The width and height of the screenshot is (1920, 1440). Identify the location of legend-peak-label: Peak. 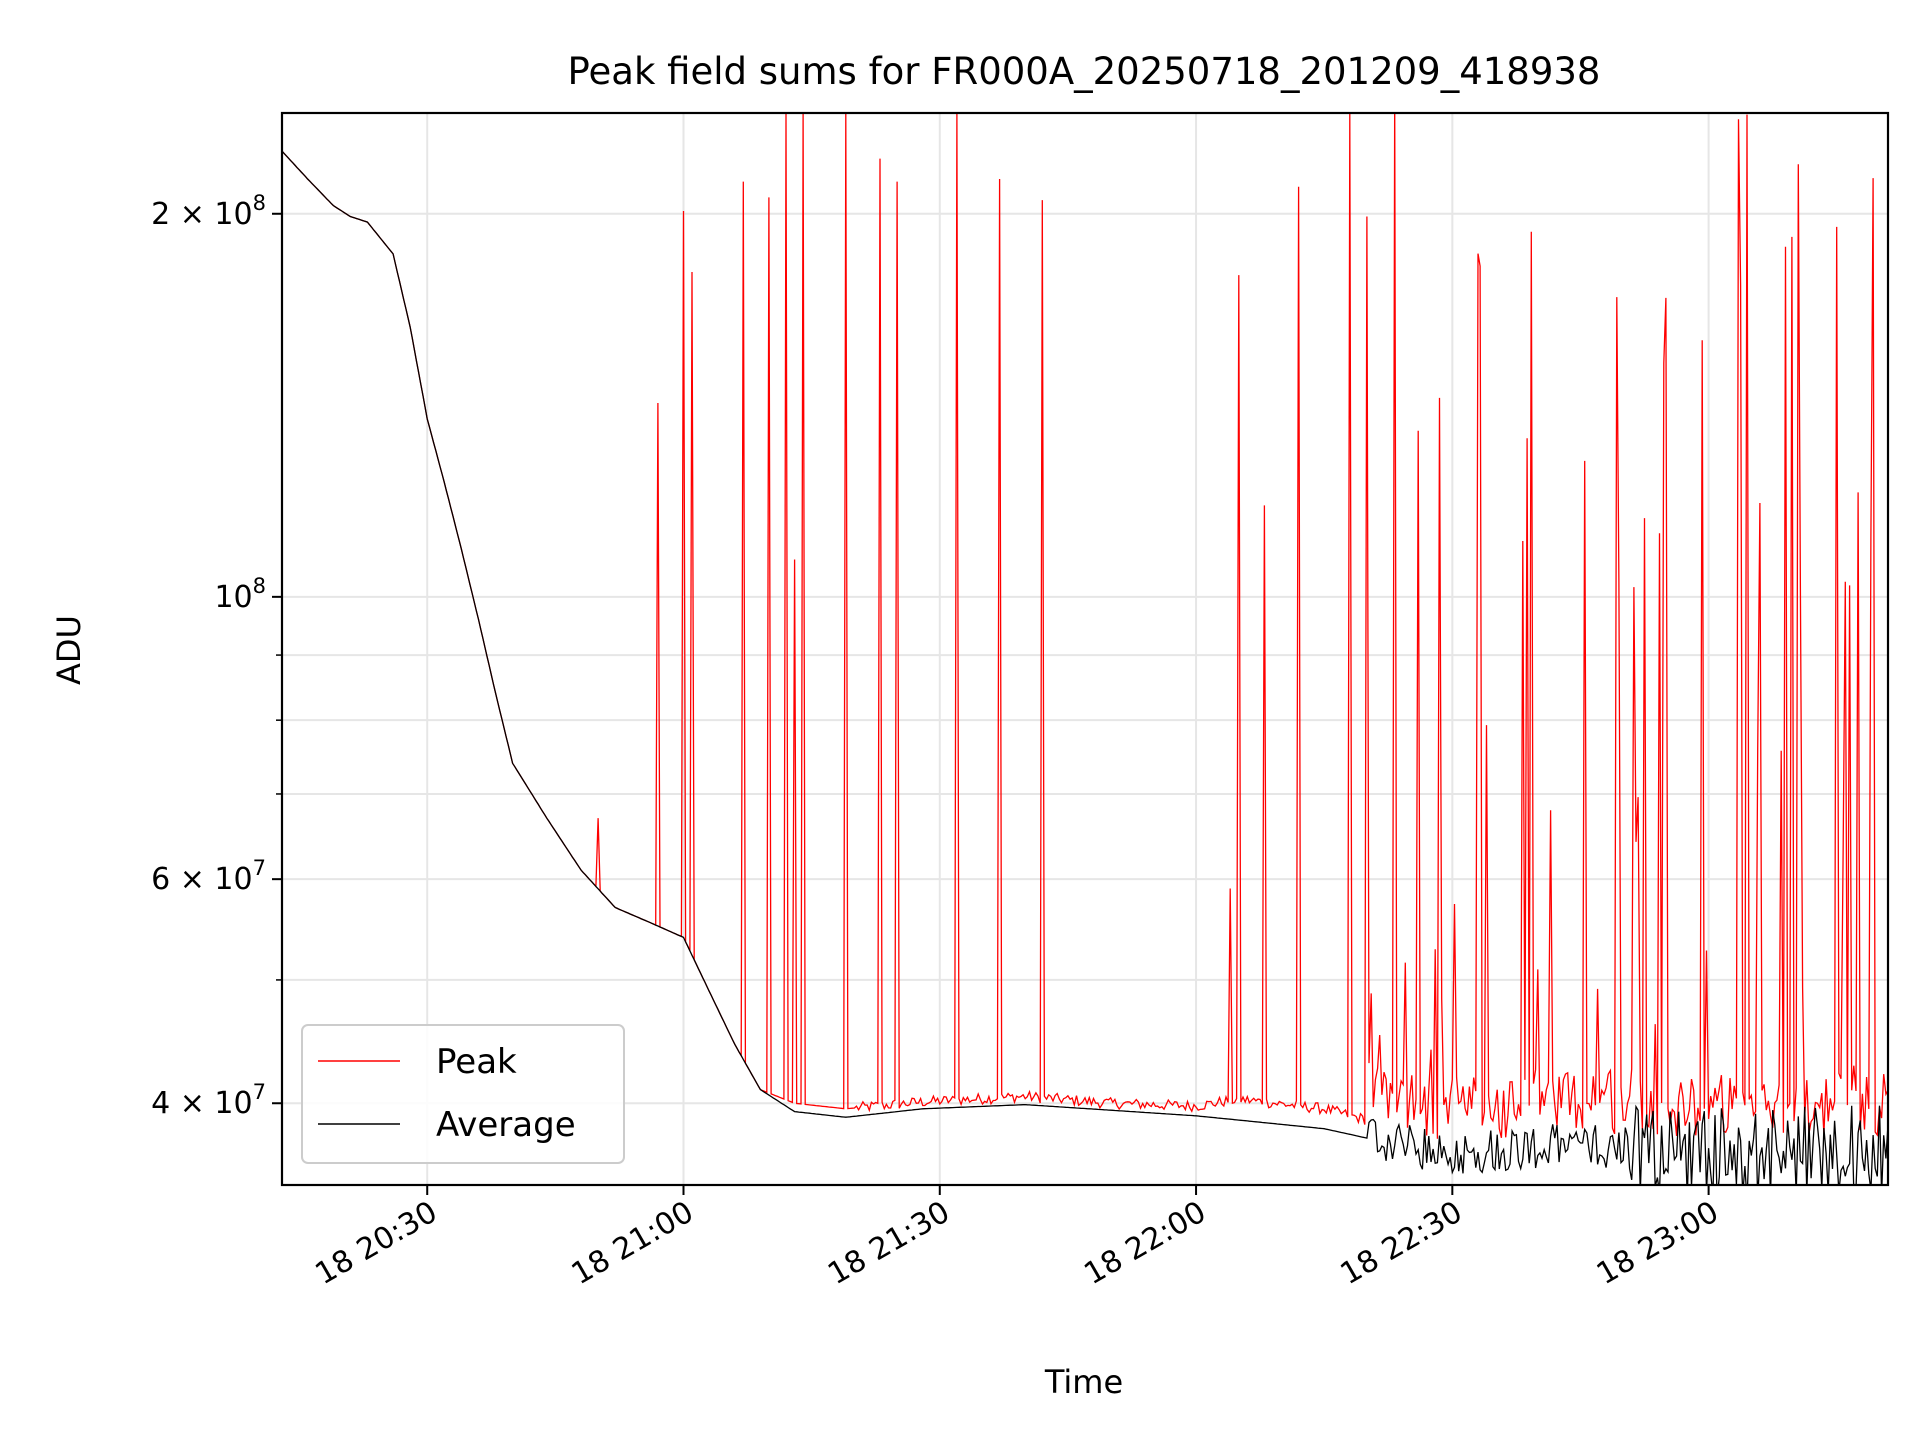
(476, 1062).